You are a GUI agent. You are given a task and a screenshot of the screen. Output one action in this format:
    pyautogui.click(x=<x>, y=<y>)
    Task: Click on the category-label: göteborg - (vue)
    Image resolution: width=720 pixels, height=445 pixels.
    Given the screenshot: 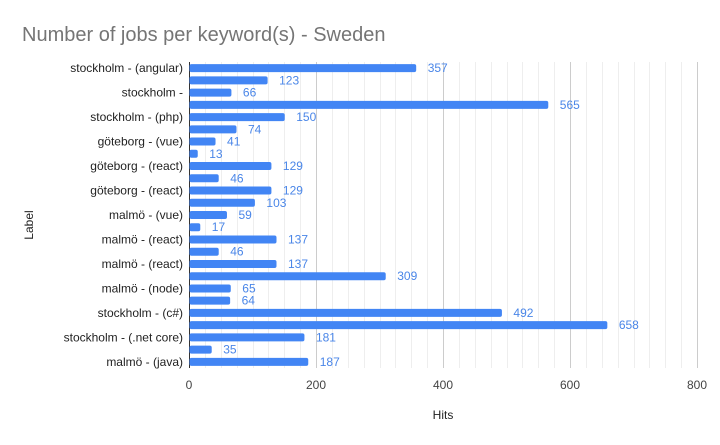 What is the action you would take?
    pyautogui.click(x=140, y=142)
    